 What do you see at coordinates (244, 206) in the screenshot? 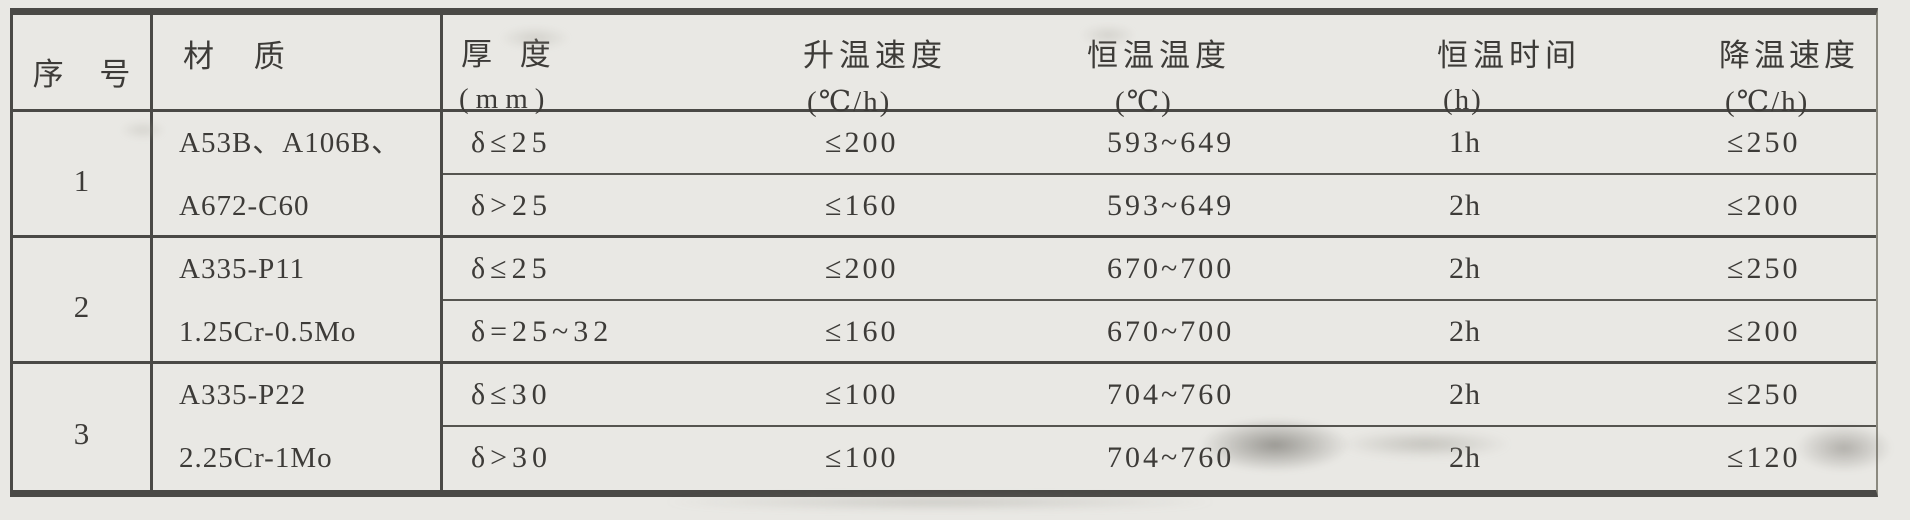
I see `material-line2: A672-C60` at bounding box center [244, 206].